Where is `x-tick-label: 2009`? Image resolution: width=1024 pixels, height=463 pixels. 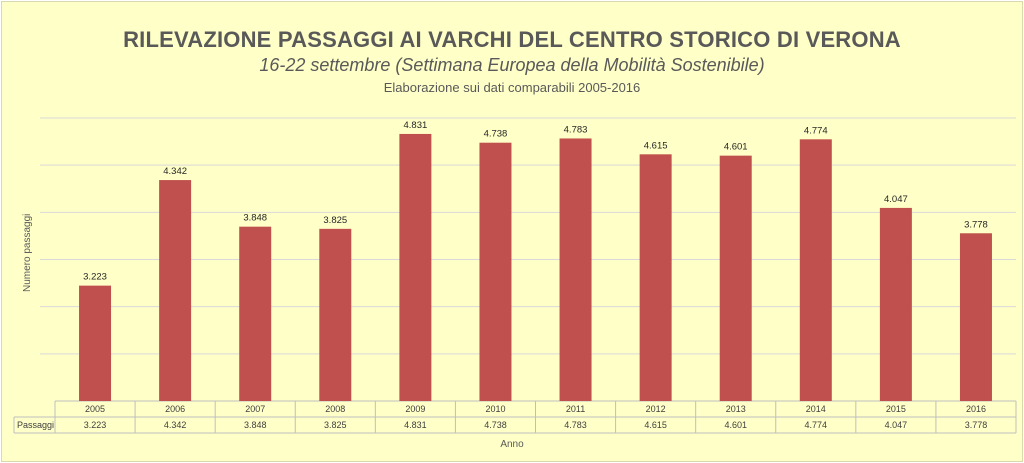
x-tick-label: 2009 is located at coordinates (415, 409).